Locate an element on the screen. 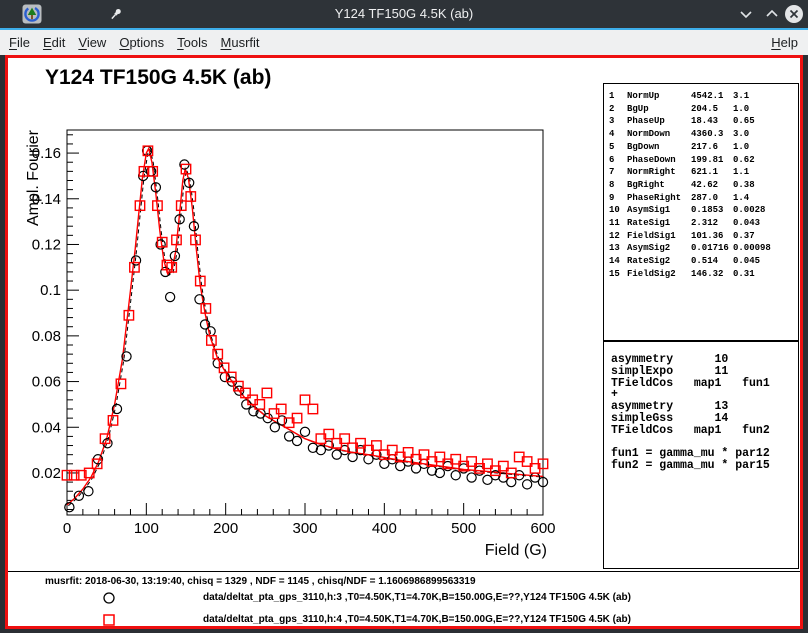 This screenshot has width=808, height=633. svg-text: 0.14 is located at coordinates (46, 199).